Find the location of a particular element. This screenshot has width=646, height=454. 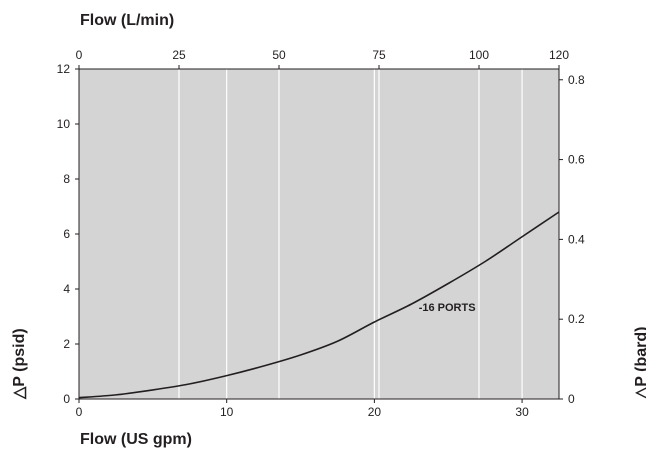

bottom-axis-title: Flow (US gpm) is located at coordinates (136, 439).